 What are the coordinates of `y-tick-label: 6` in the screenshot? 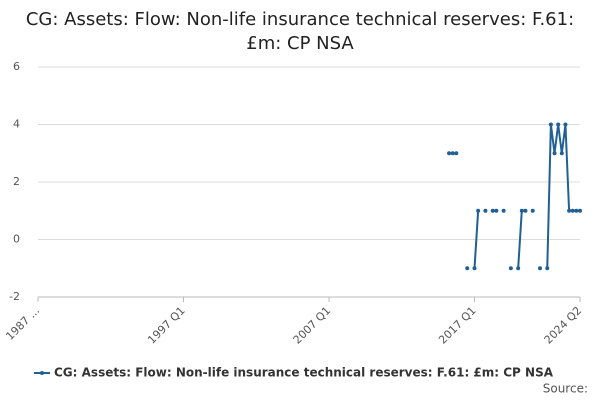 It's located at (16, 66).